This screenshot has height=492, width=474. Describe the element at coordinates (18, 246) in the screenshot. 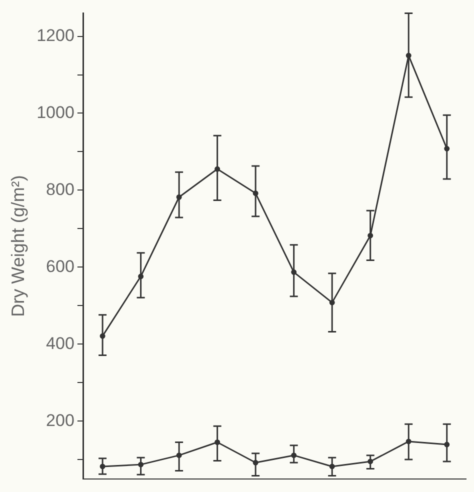

I see `y-axis-title: Dry Weight (g/m²)` at that location.